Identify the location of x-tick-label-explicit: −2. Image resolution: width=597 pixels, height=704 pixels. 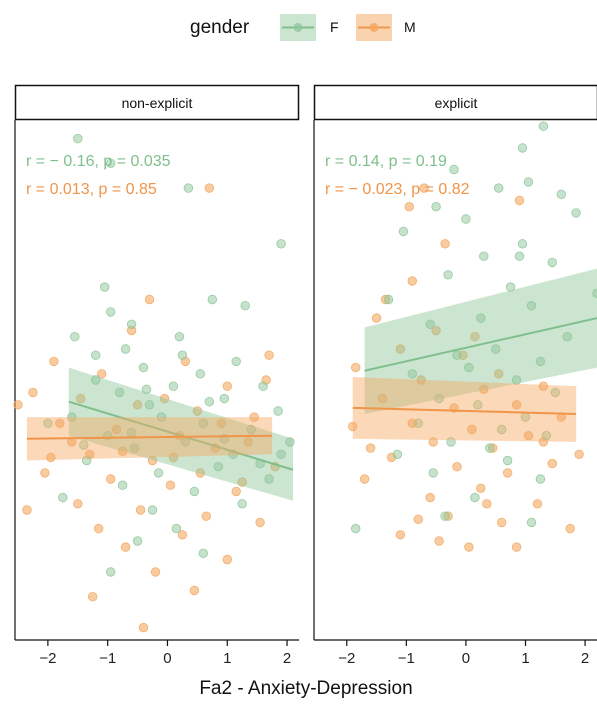
(346, 658).